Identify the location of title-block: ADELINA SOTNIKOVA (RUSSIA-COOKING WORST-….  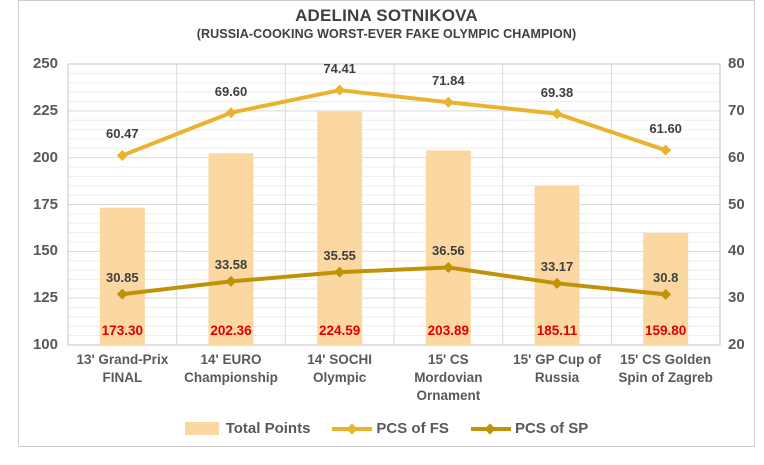
(386, 24).